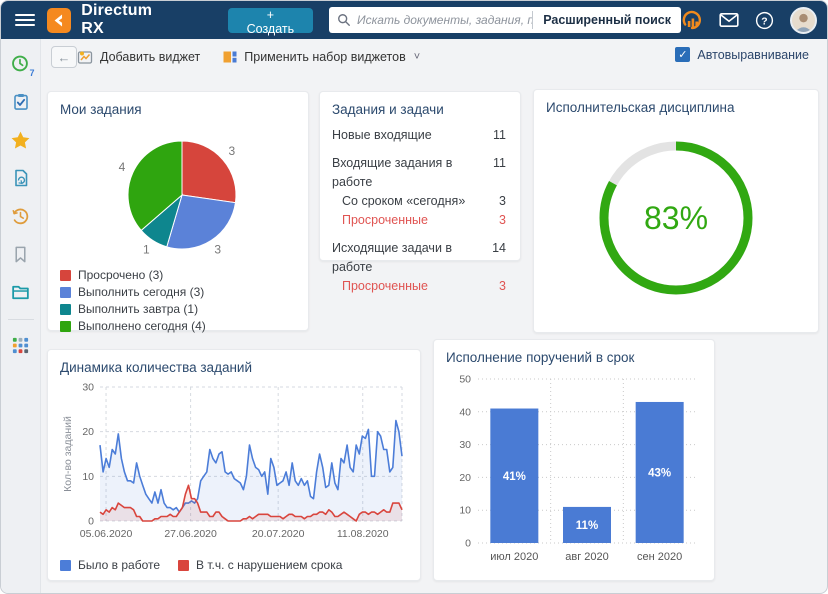 This screenshot has height=594, width=828. What do you see at coordinates (499, 248) in the screenshot?
I see `row-value: 14` at bounding box center [499, 248].